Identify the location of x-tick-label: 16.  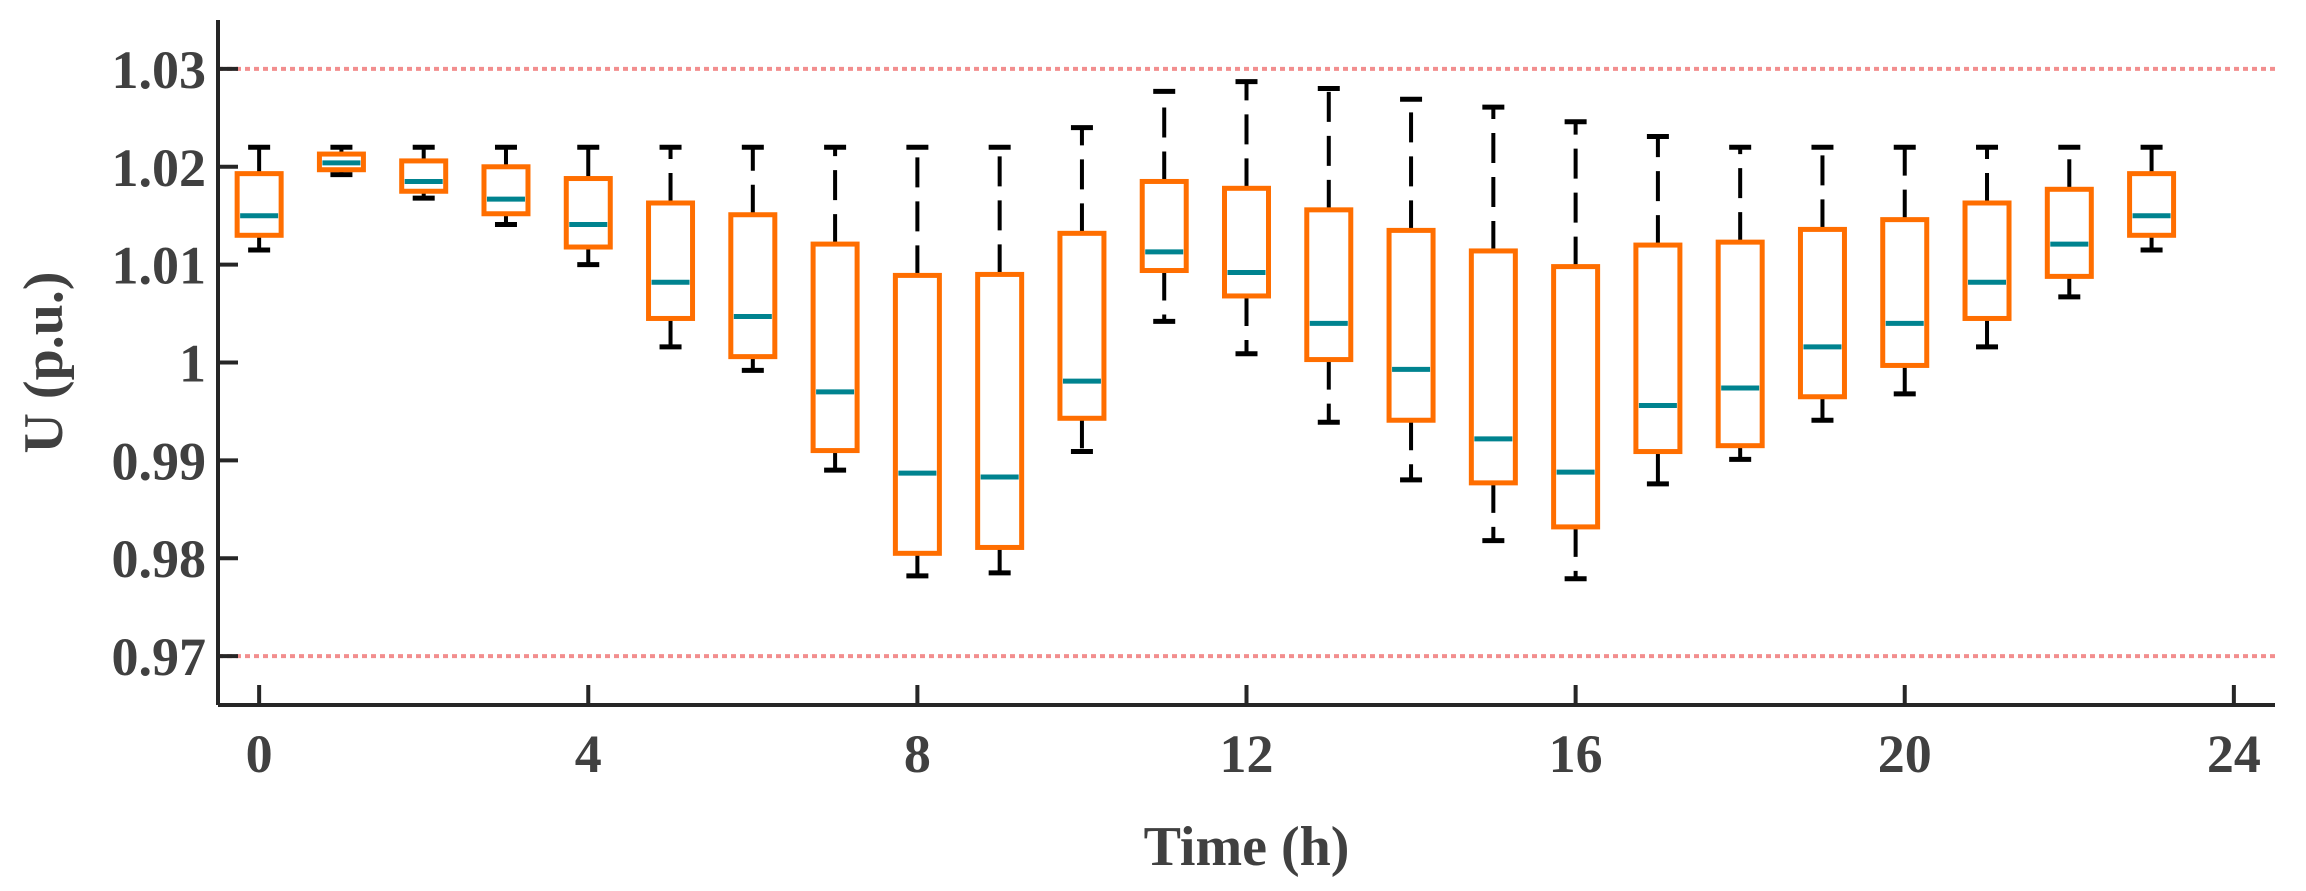
(1576, 754).